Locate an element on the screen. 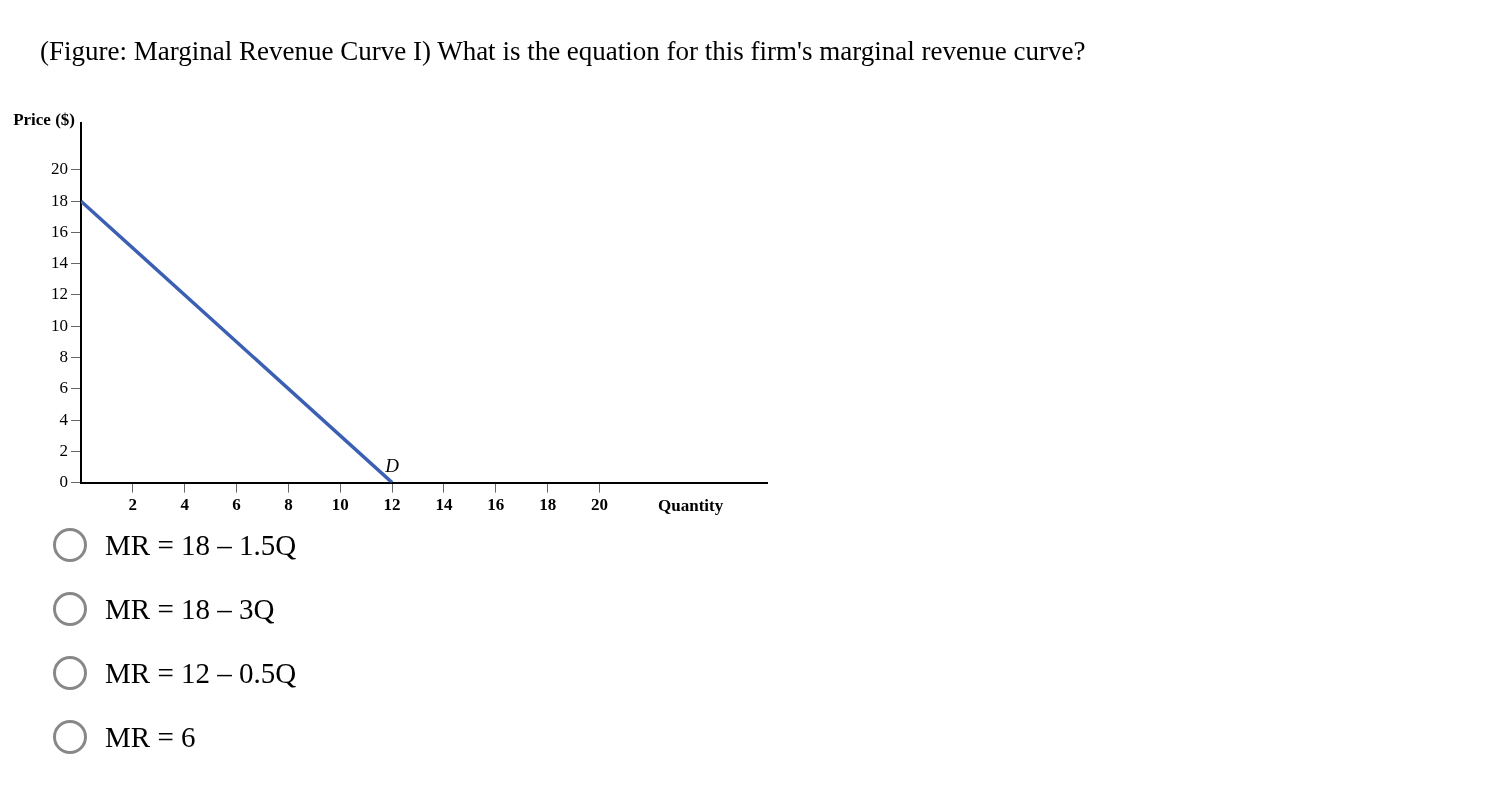  x-tick-label: 10 is located at coordinates (340, 505).